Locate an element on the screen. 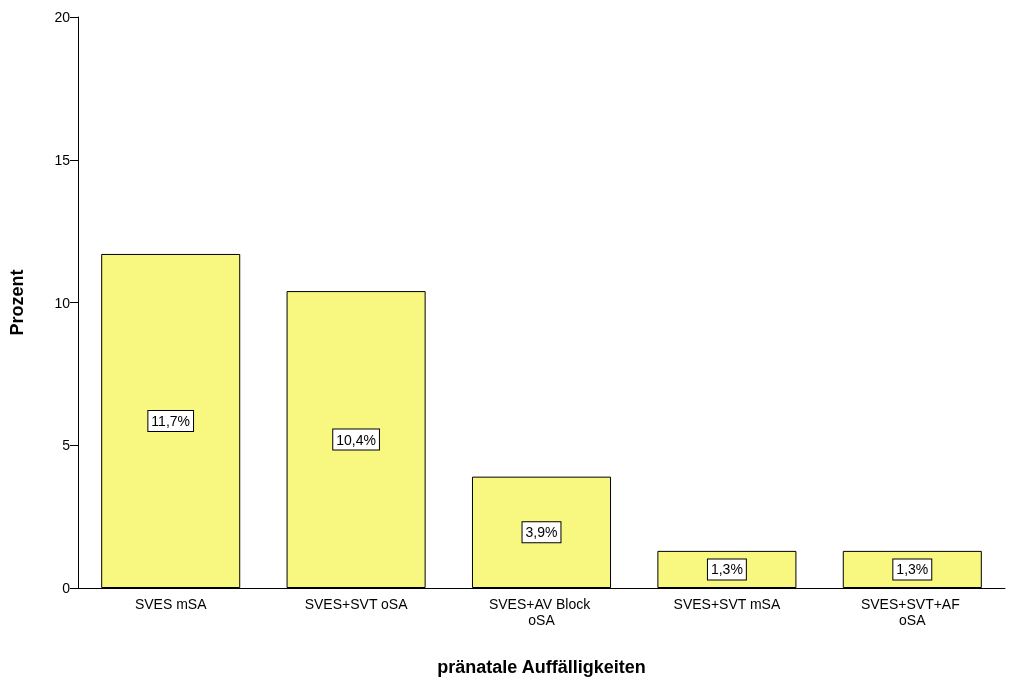 Image resolution: width=1009 pixels, height=684 pixels. y-tick-label: 10 is located at coordinates (62, 302).